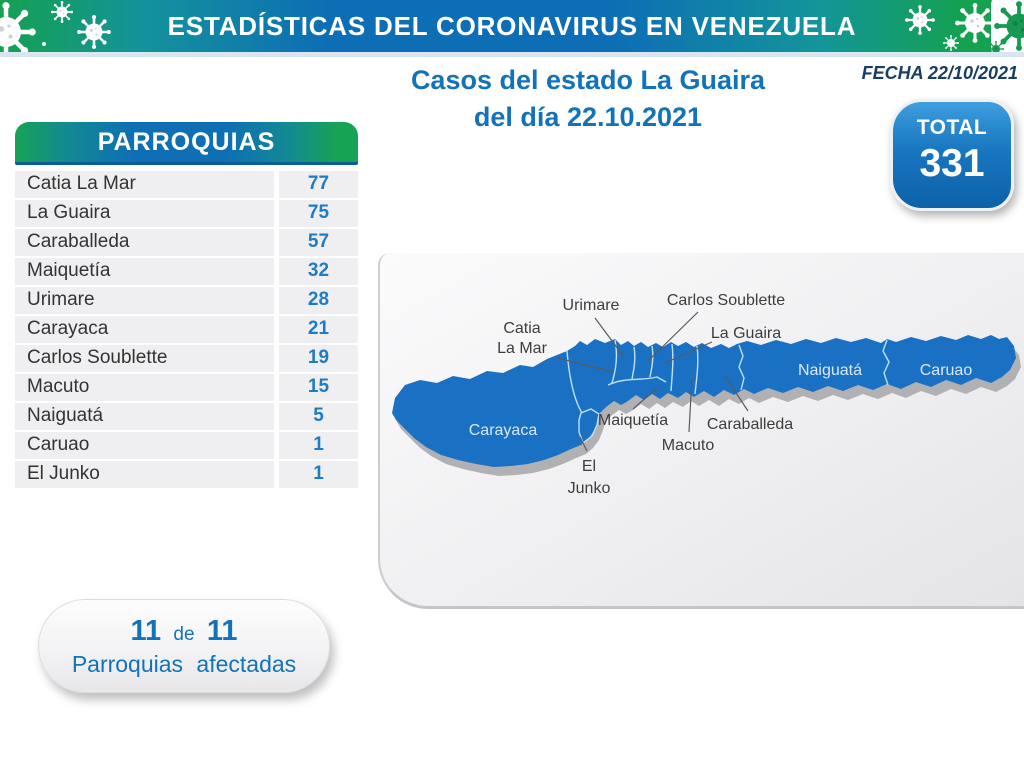  Describe the element at coordinates (144, 358) in the screenshot. I see `parish-name: Carlos Soublette` at that location.